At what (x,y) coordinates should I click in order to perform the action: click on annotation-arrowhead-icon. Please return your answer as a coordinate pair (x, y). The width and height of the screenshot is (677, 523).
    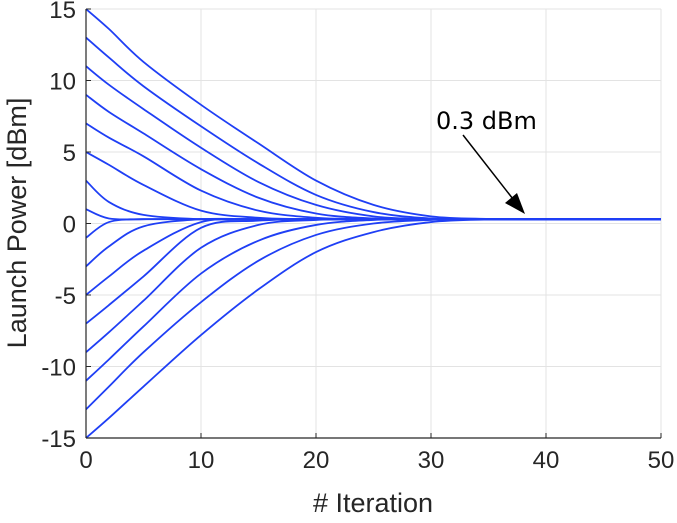
    Looking at the image, I should click on (515, 203).